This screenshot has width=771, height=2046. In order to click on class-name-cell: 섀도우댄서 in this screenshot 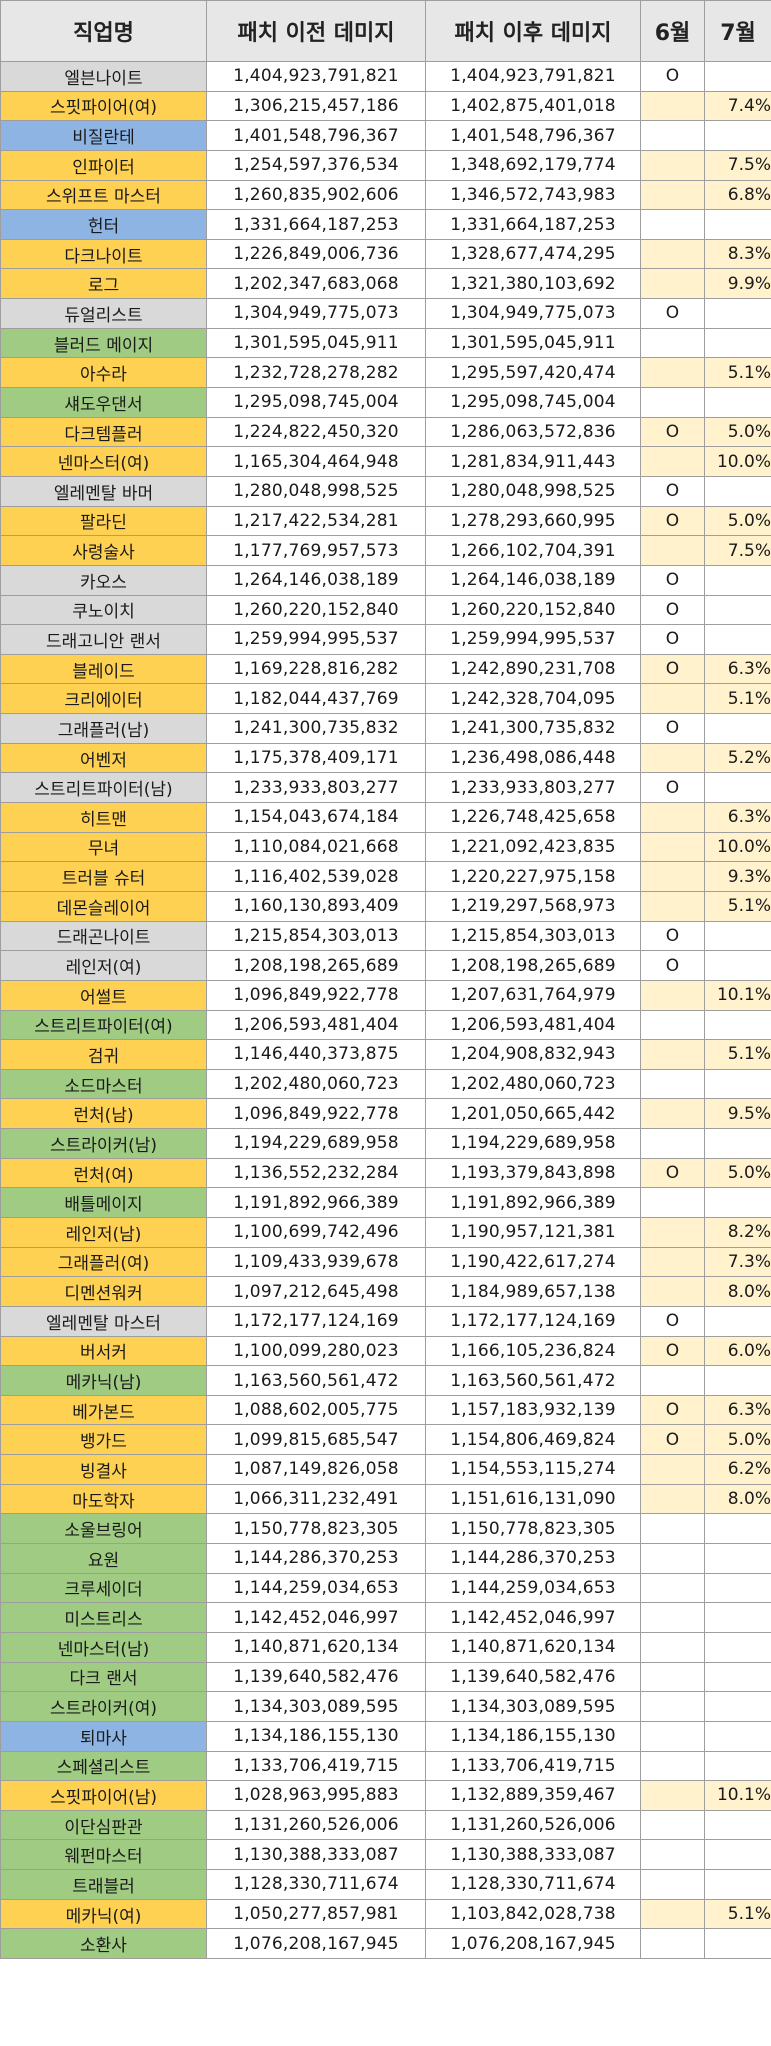, I will do `click(103, 402)`.